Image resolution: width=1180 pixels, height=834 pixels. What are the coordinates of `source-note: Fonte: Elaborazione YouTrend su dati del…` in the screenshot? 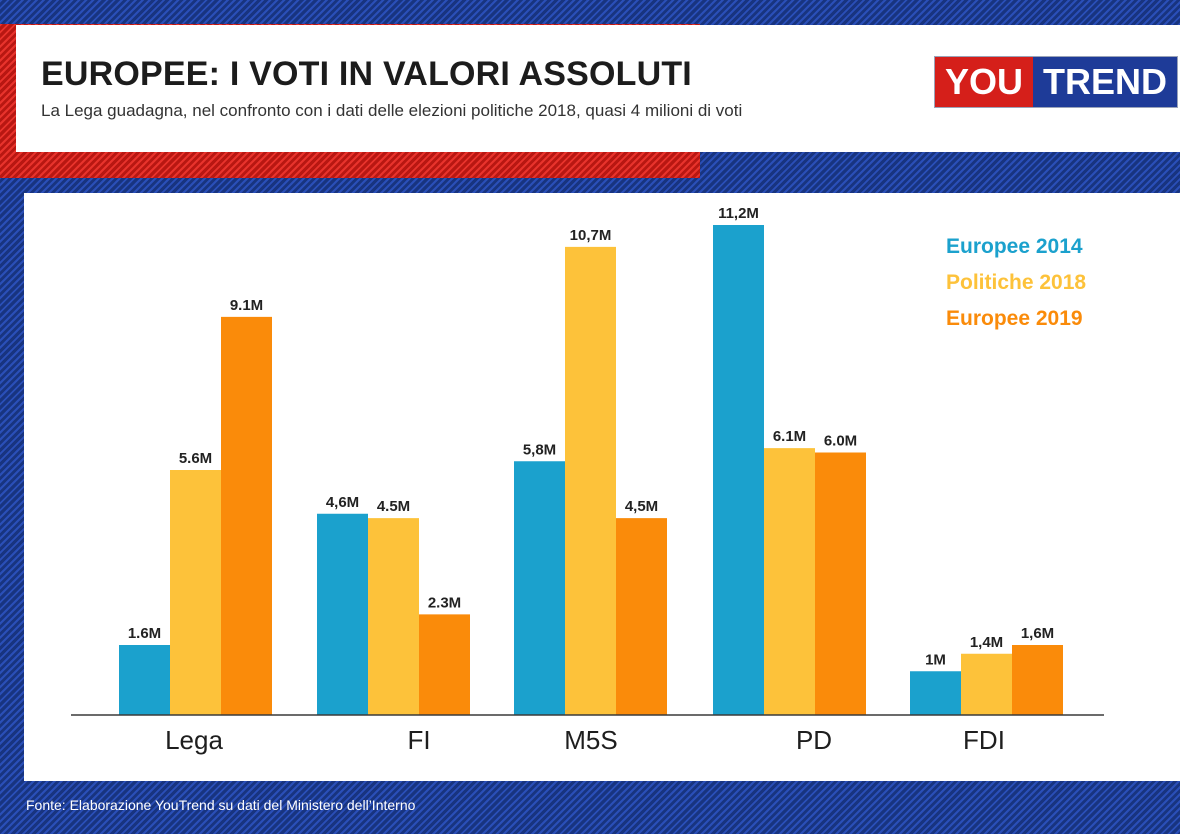 It's located at (221, 805).